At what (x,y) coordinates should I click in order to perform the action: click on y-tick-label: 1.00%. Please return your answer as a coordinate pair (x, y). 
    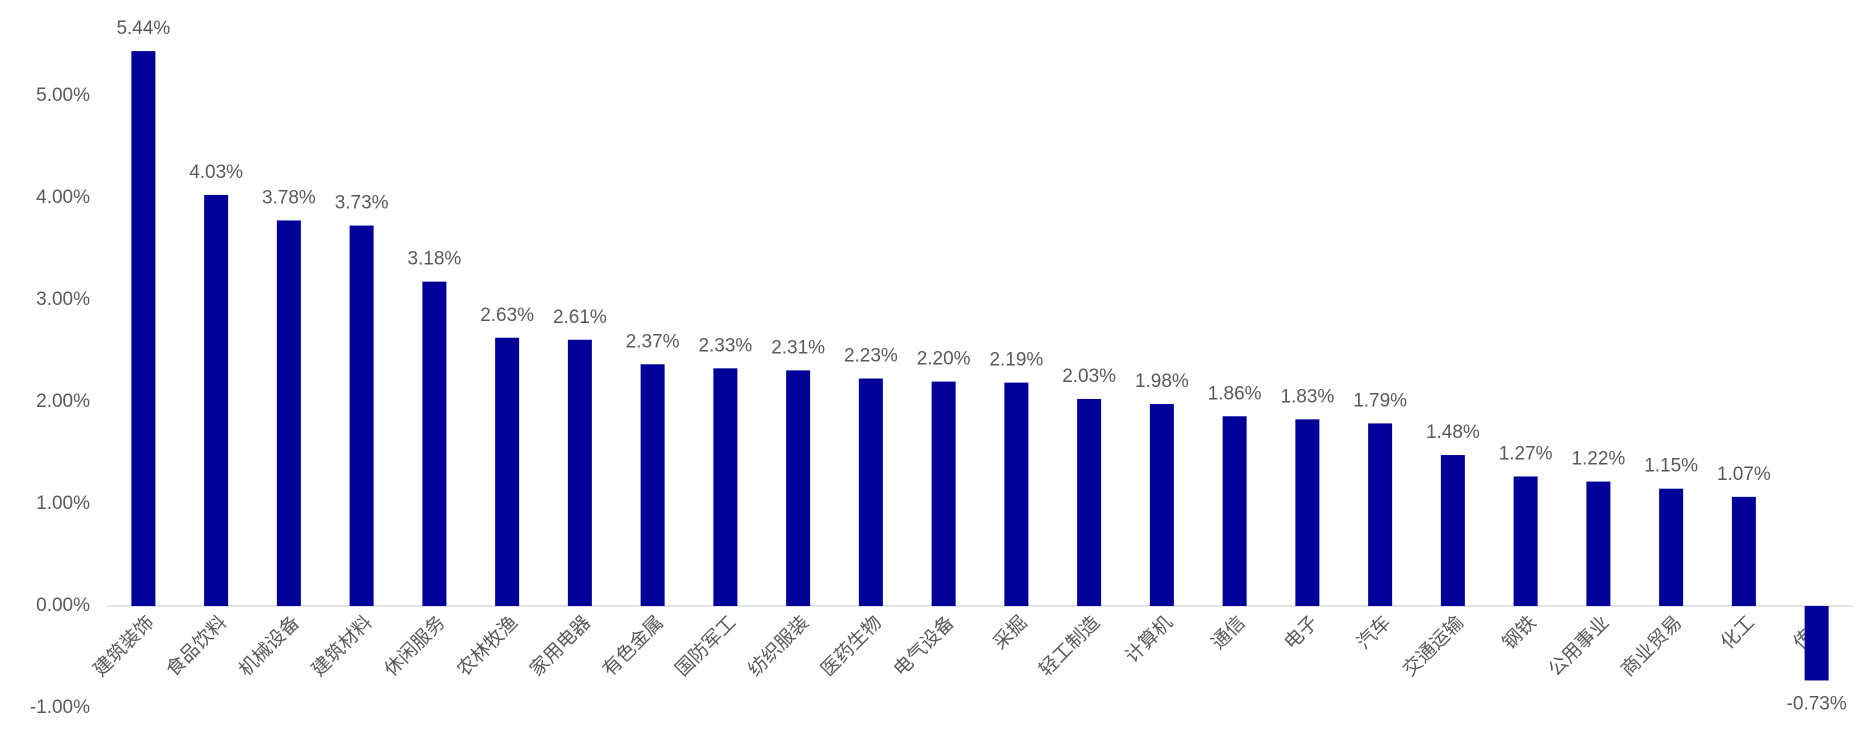
    Looking at the image, I should click on (63, 503).